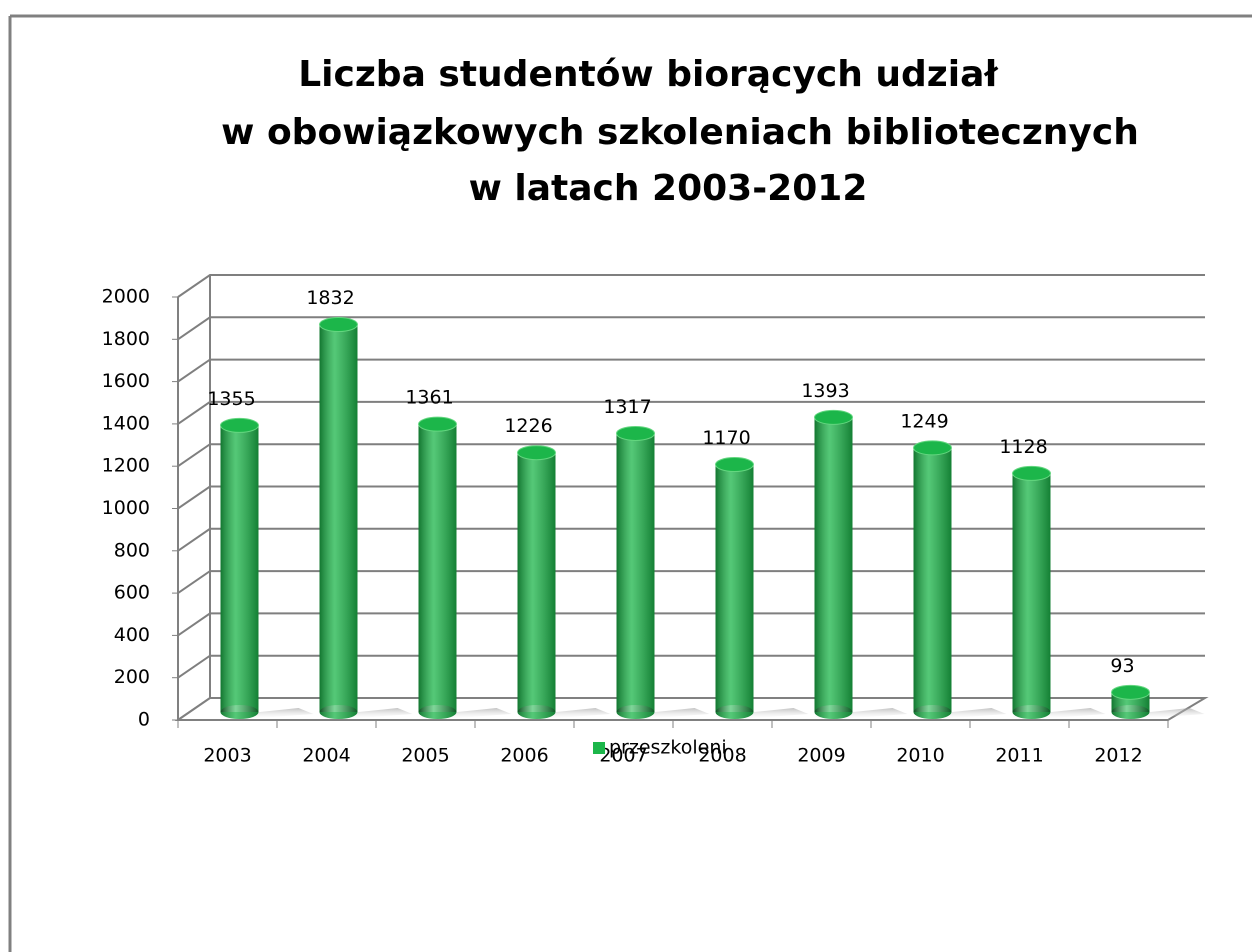 This screenshot has width=1252, height=952. I want to click on y-tick-label: 0, so click(144, 720).